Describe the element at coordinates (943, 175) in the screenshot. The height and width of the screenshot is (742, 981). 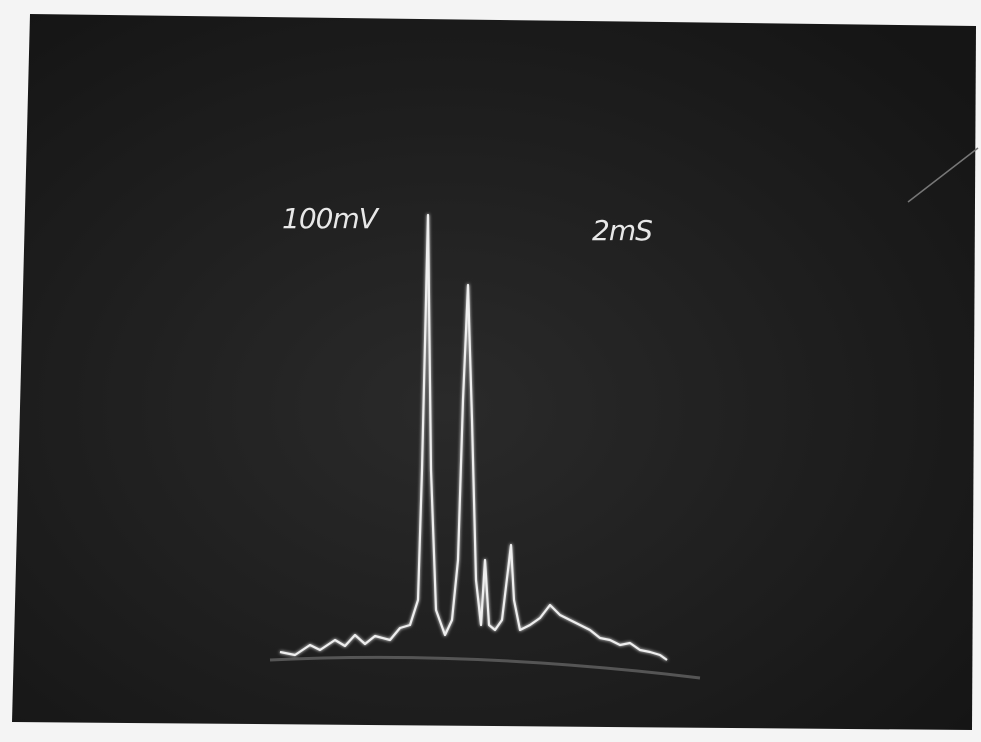
I see `screen-edge-mark` at that location.